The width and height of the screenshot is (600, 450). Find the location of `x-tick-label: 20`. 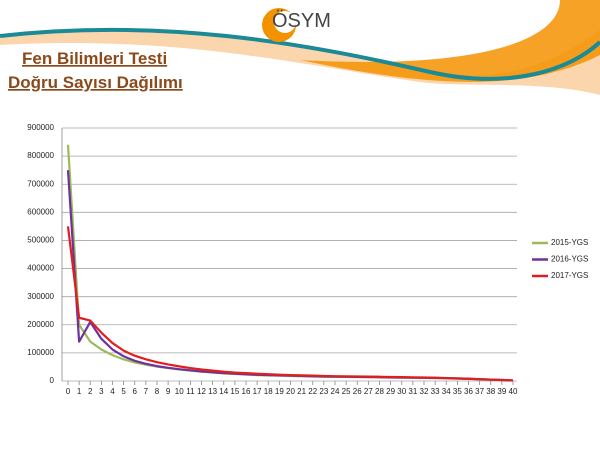

x-tick-label: 20 is located at coordinates (290, 391).